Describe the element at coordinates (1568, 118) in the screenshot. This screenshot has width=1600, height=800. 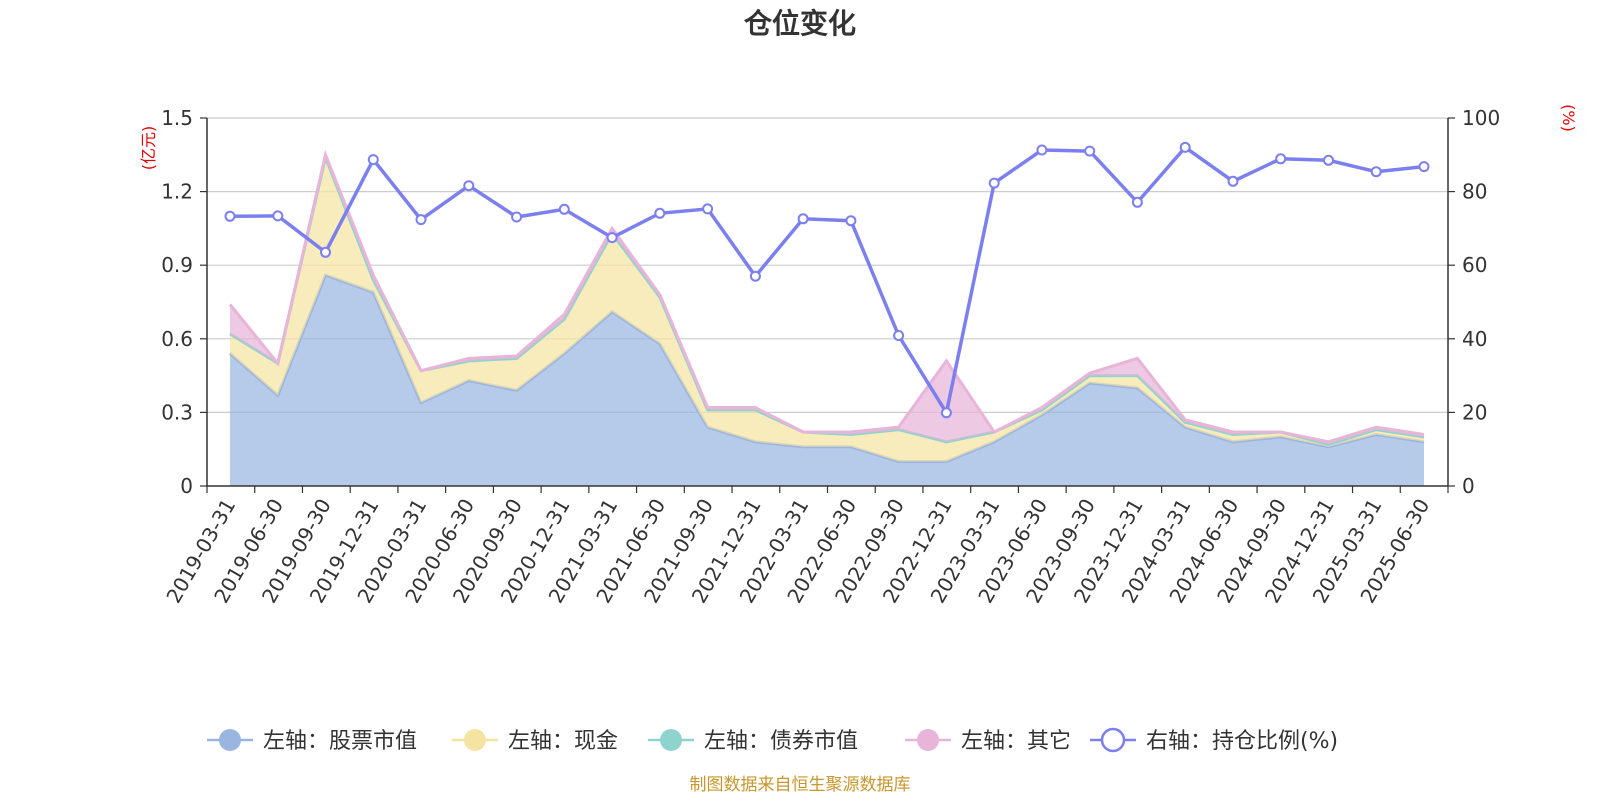
I see `right-axis-unit: (%)` at that location.